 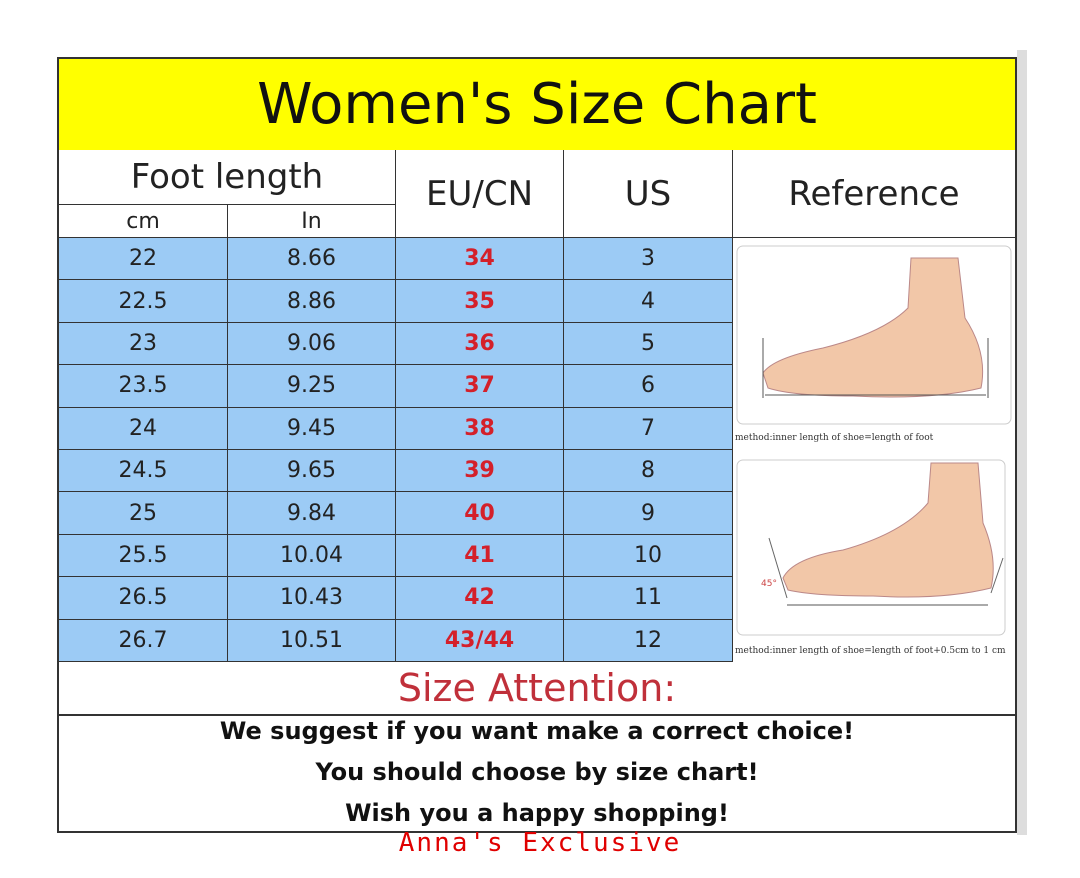 I want to click on table-cell-cm: 24, so click(x=143, y=428).